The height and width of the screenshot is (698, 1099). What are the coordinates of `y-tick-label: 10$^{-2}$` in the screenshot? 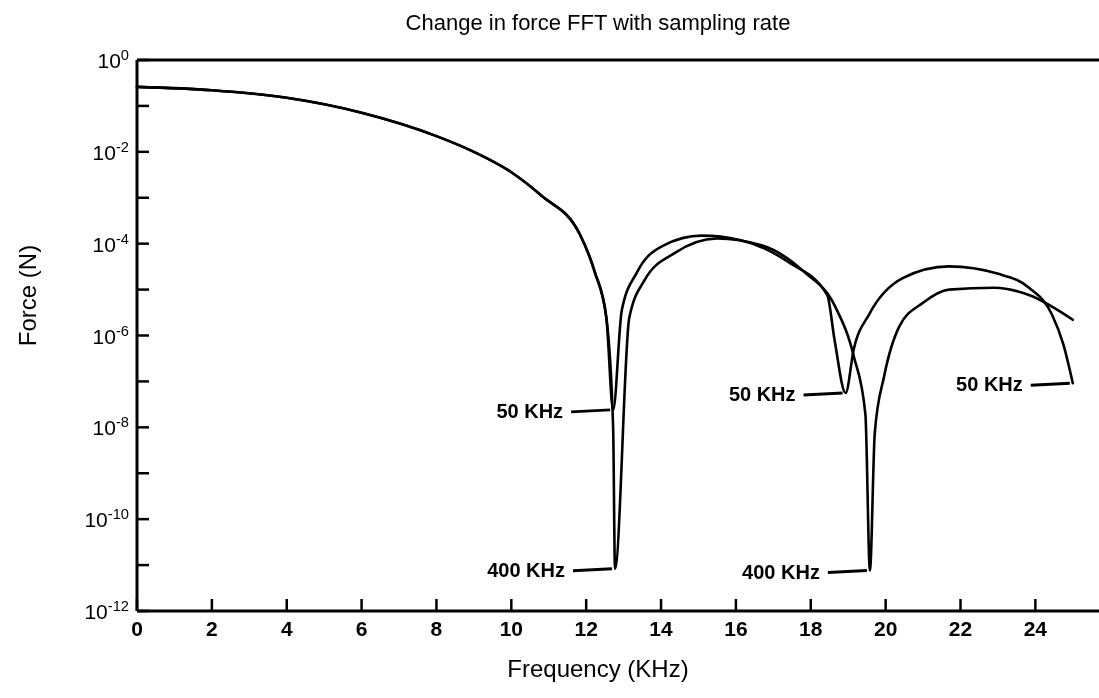 It's located at (110, 151).